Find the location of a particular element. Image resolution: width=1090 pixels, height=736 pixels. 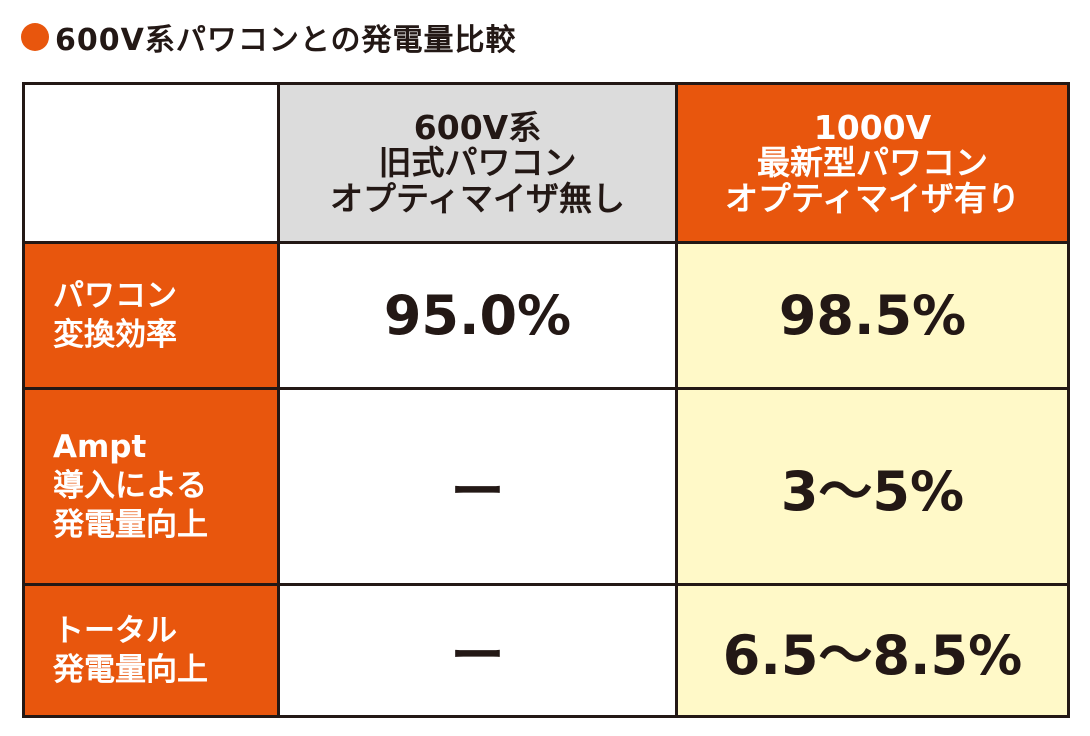

table-corner-cell is located at coordinates (151, 163).